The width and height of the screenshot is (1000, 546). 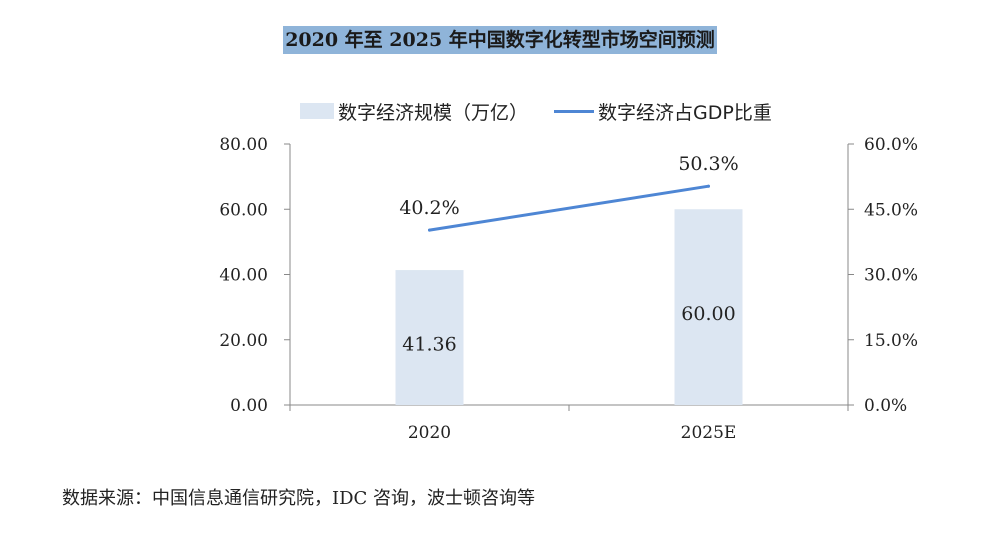 I want to click on left-tick-label: 0.00, so click(x=249, y=406).